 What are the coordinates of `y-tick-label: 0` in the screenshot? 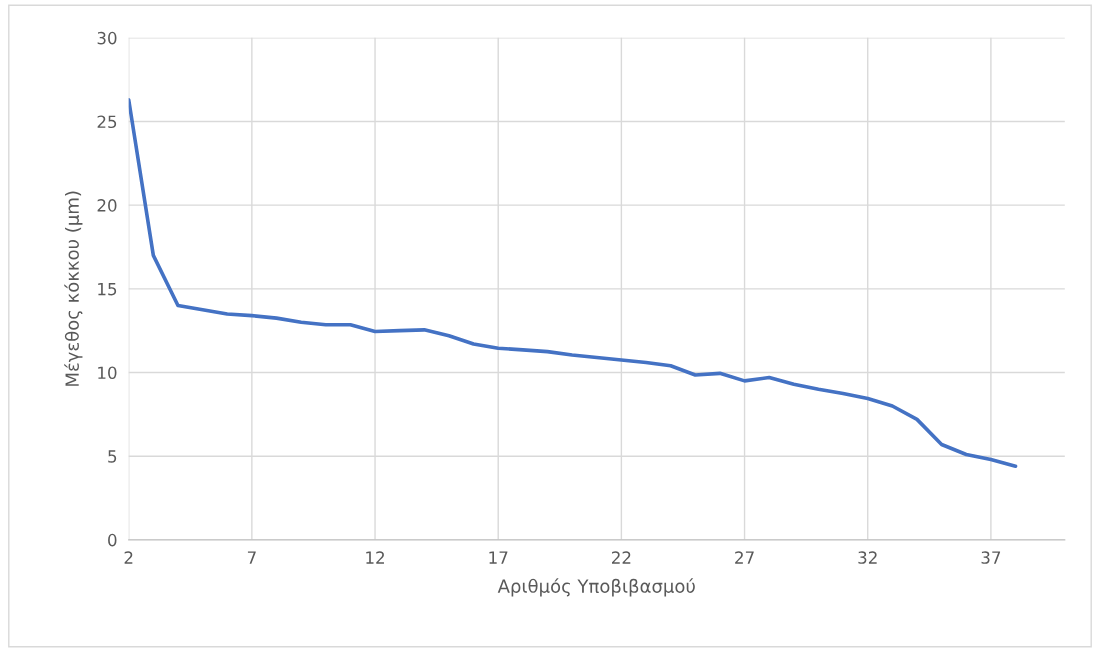 It's located at (112, 540).